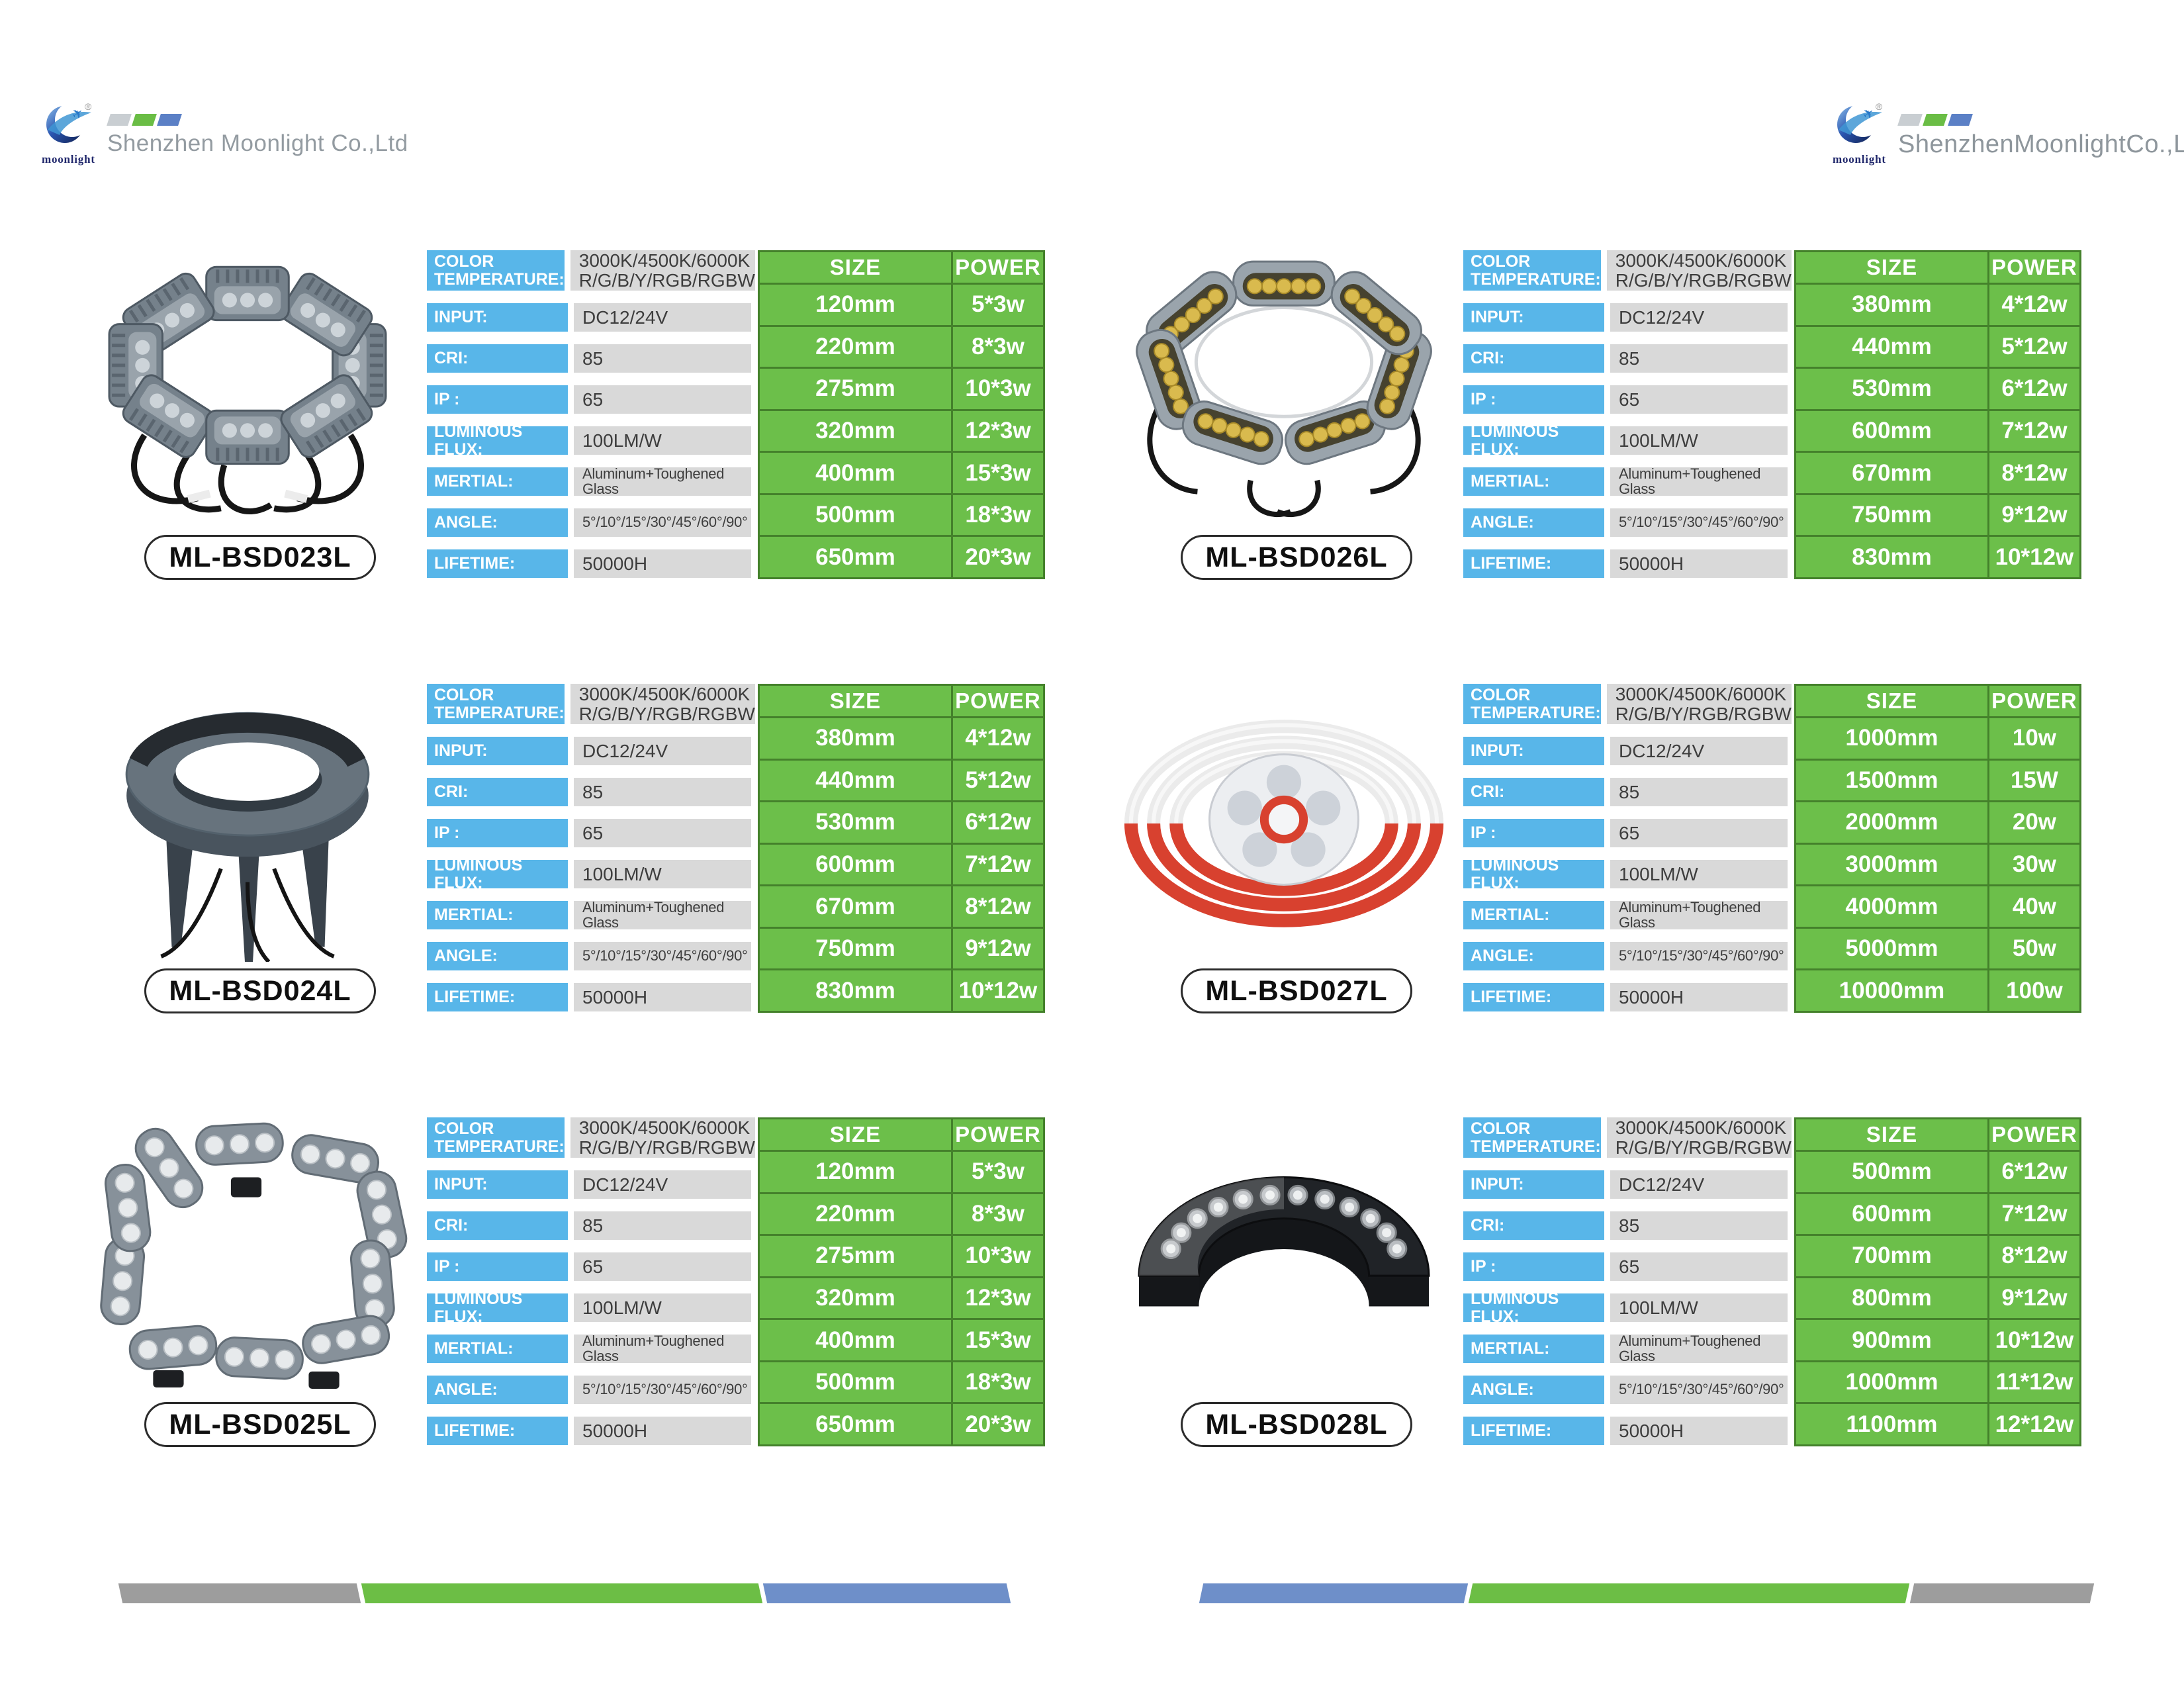  What do you see at coordinates (856, 947) in the screenshot?
I see `size-cell: 750mm` at bounding box center [856, 947].